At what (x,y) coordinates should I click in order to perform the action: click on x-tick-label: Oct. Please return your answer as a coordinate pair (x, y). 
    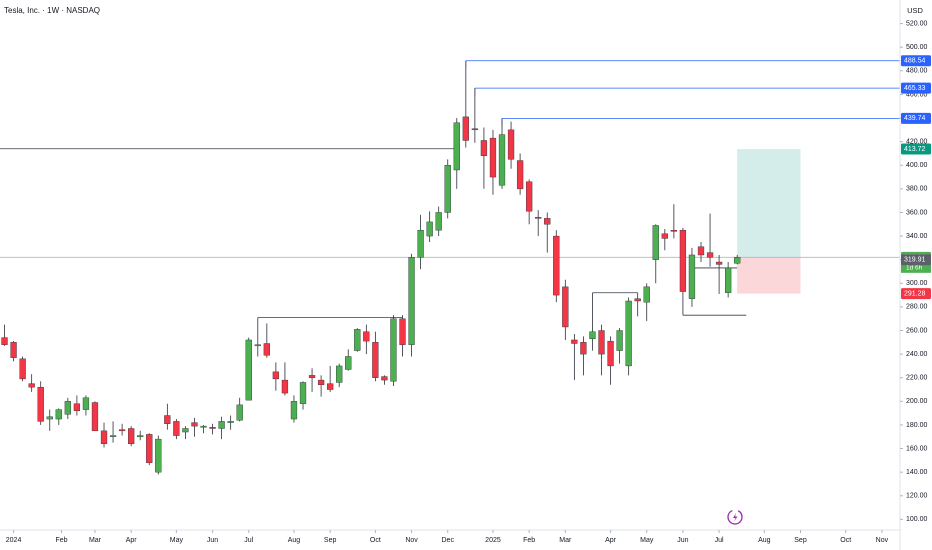
    Looking at the image, I should click on (845, 540).